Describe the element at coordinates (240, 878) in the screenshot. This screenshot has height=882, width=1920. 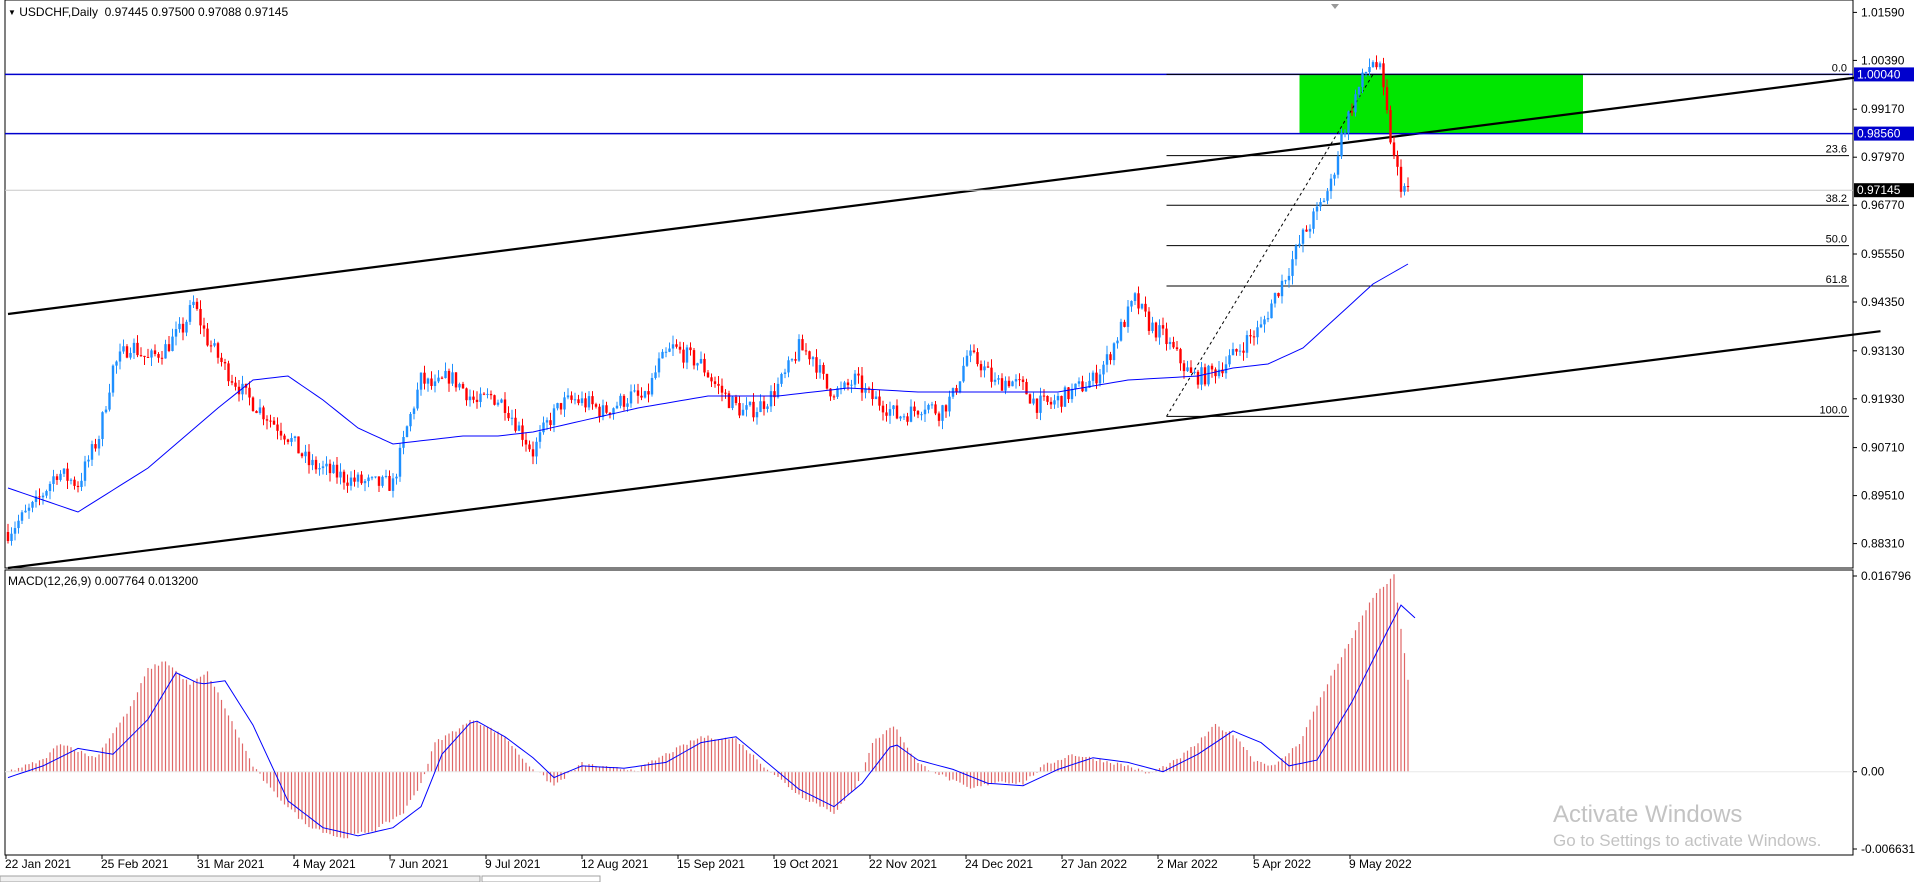
I see `chart-tab-strip` at that location.